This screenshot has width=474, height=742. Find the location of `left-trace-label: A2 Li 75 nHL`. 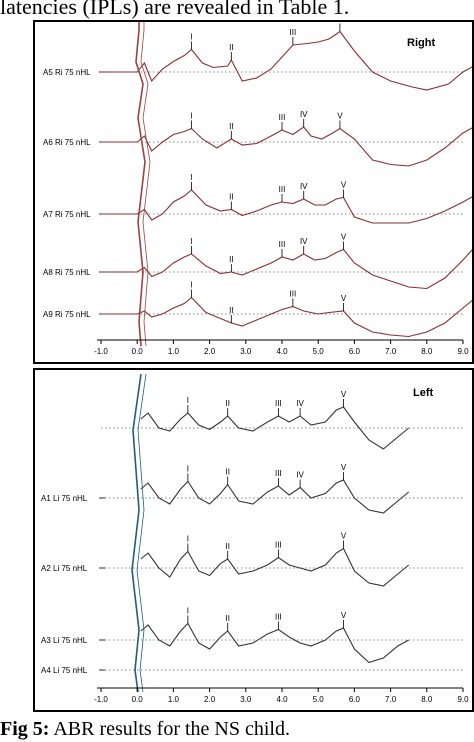

left-trace-label: A2 Li 75 nHL is located at coordinates (64, 568).